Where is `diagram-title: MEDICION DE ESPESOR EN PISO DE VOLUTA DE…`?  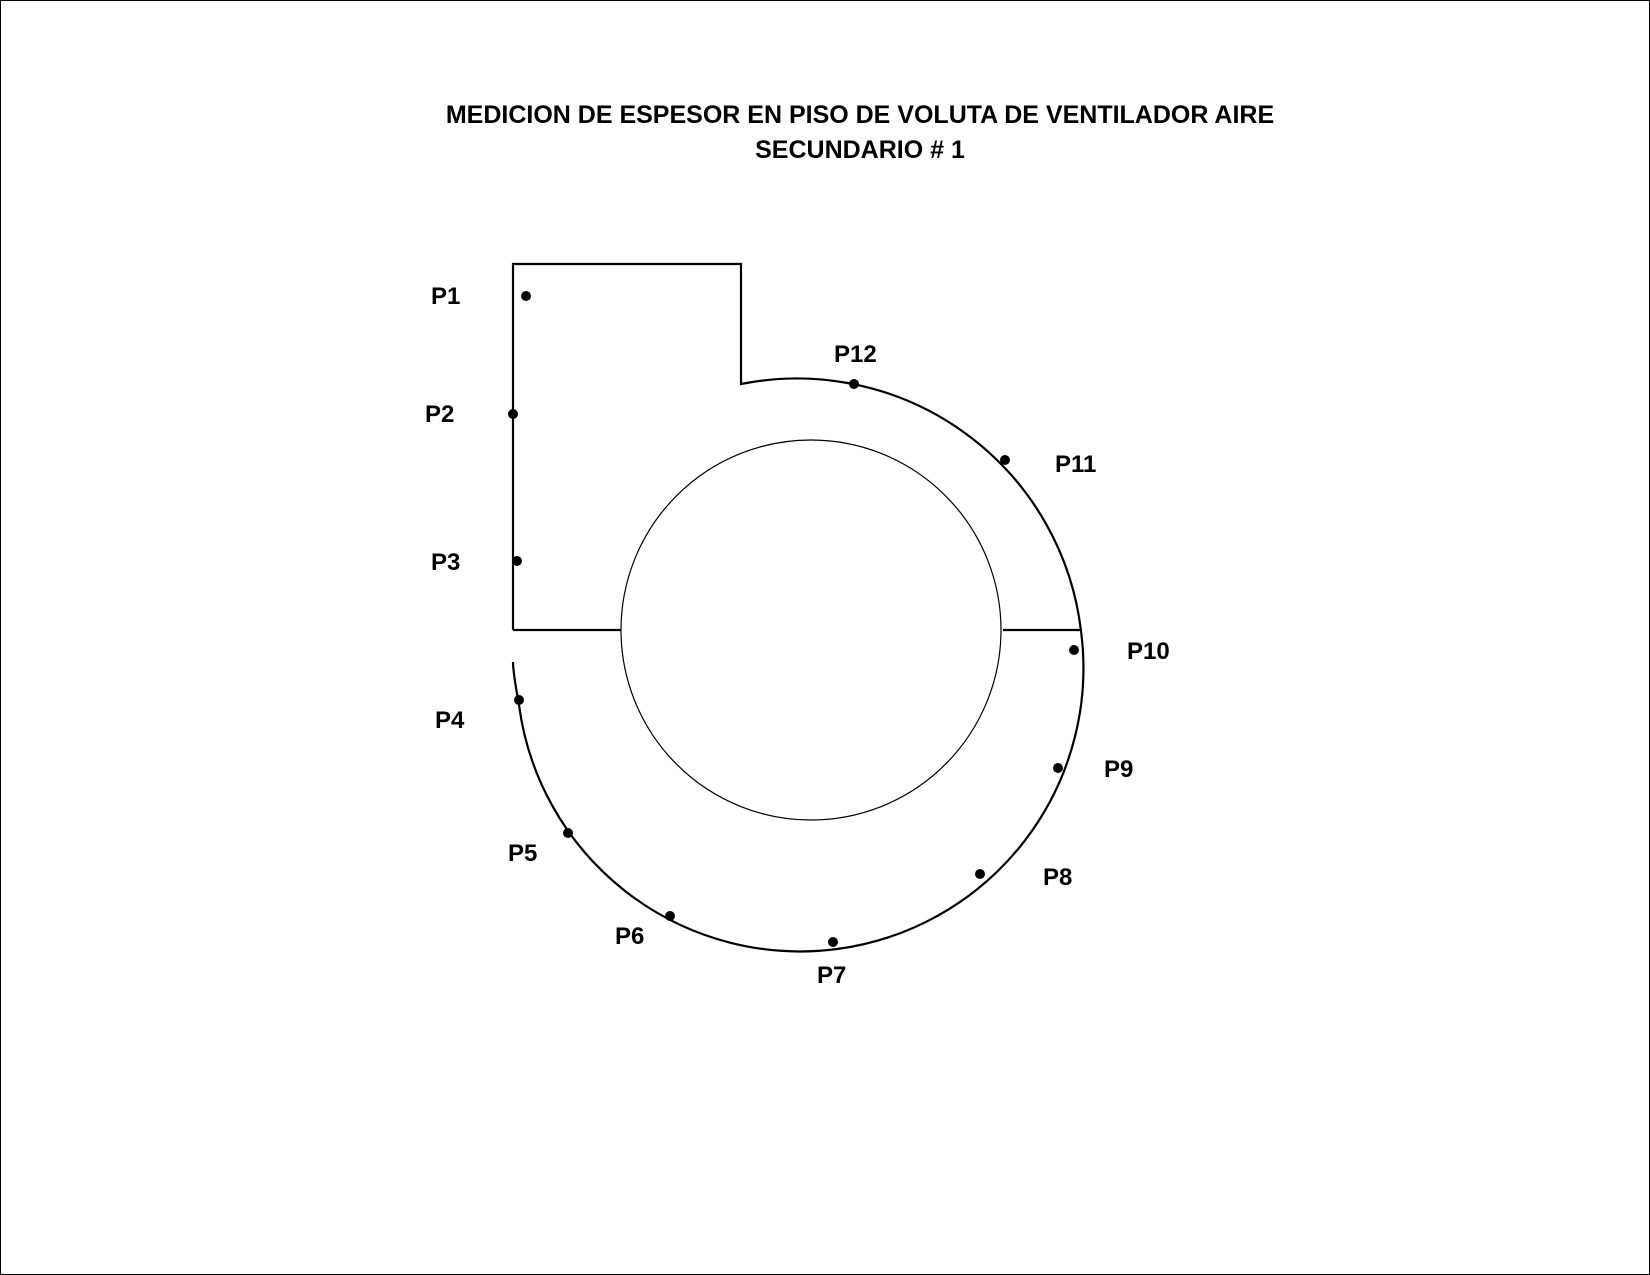 diagram-title: MEDICION DE ESPESOR EN PISO DE VOLUTA DE… is located at coordinates (825, 133).